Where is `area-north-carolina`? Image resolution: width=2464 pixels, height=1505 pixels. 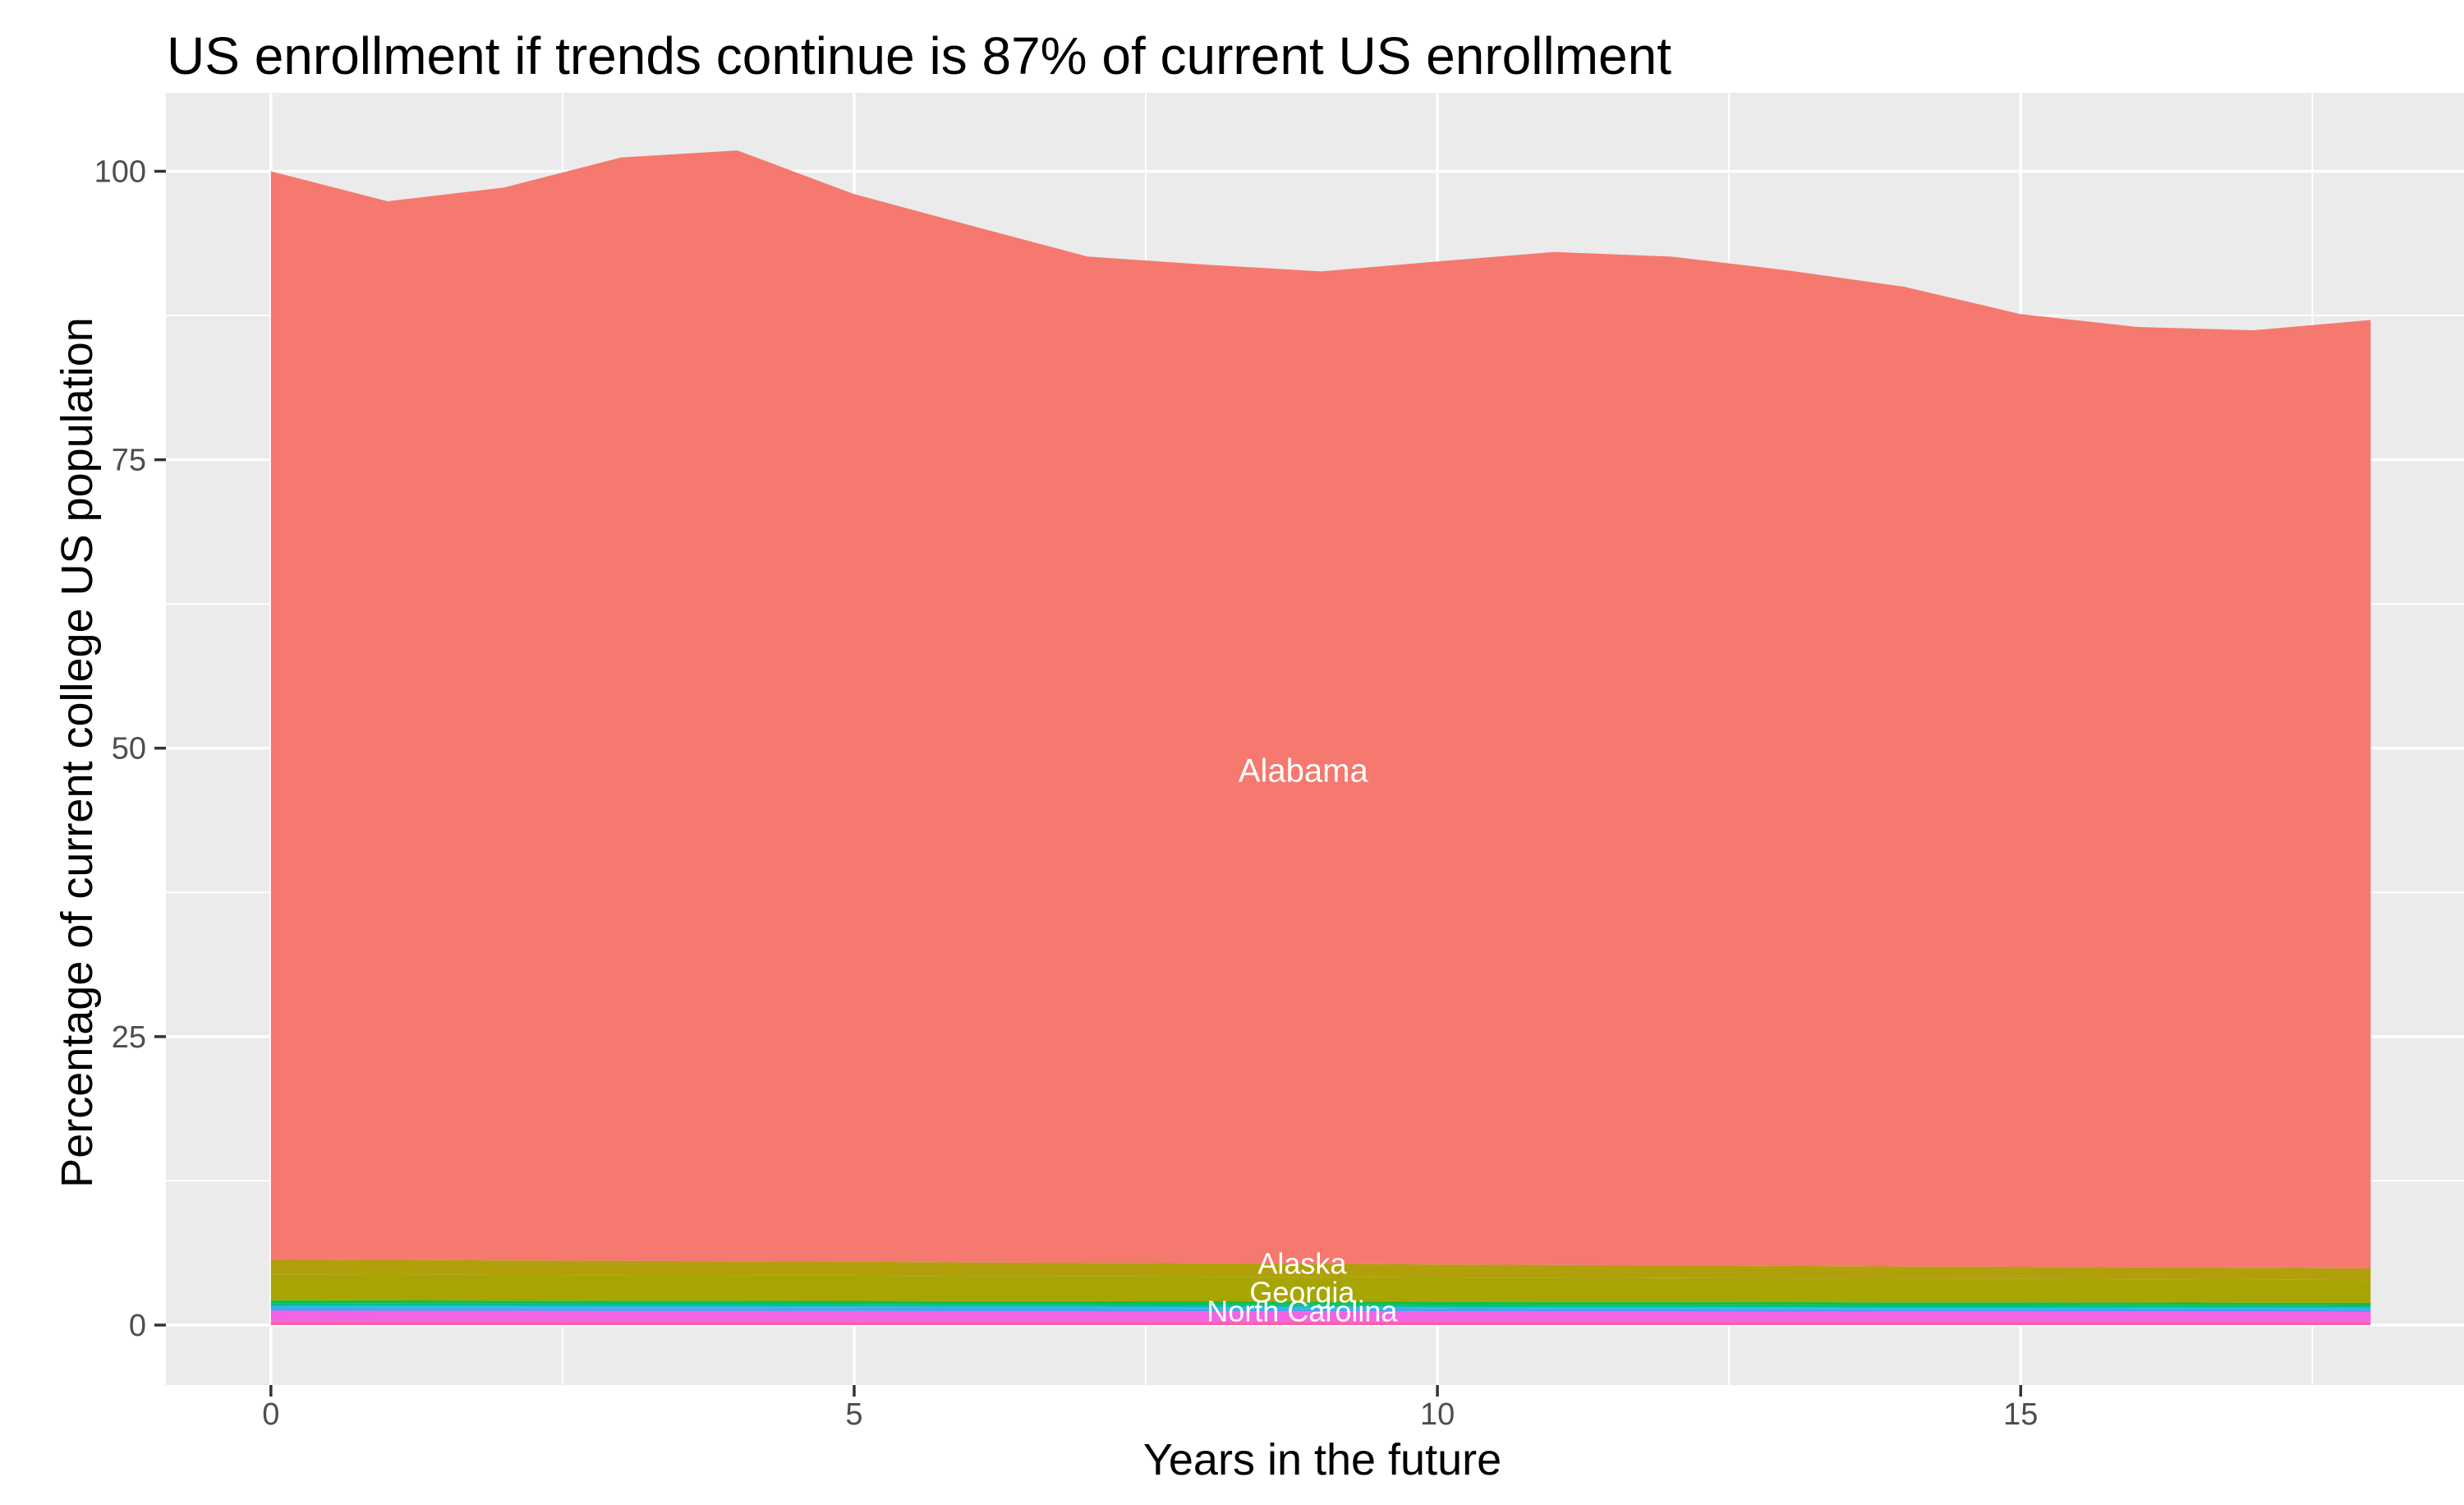
area-north-carolina is located at coordinates (1320, 1316).